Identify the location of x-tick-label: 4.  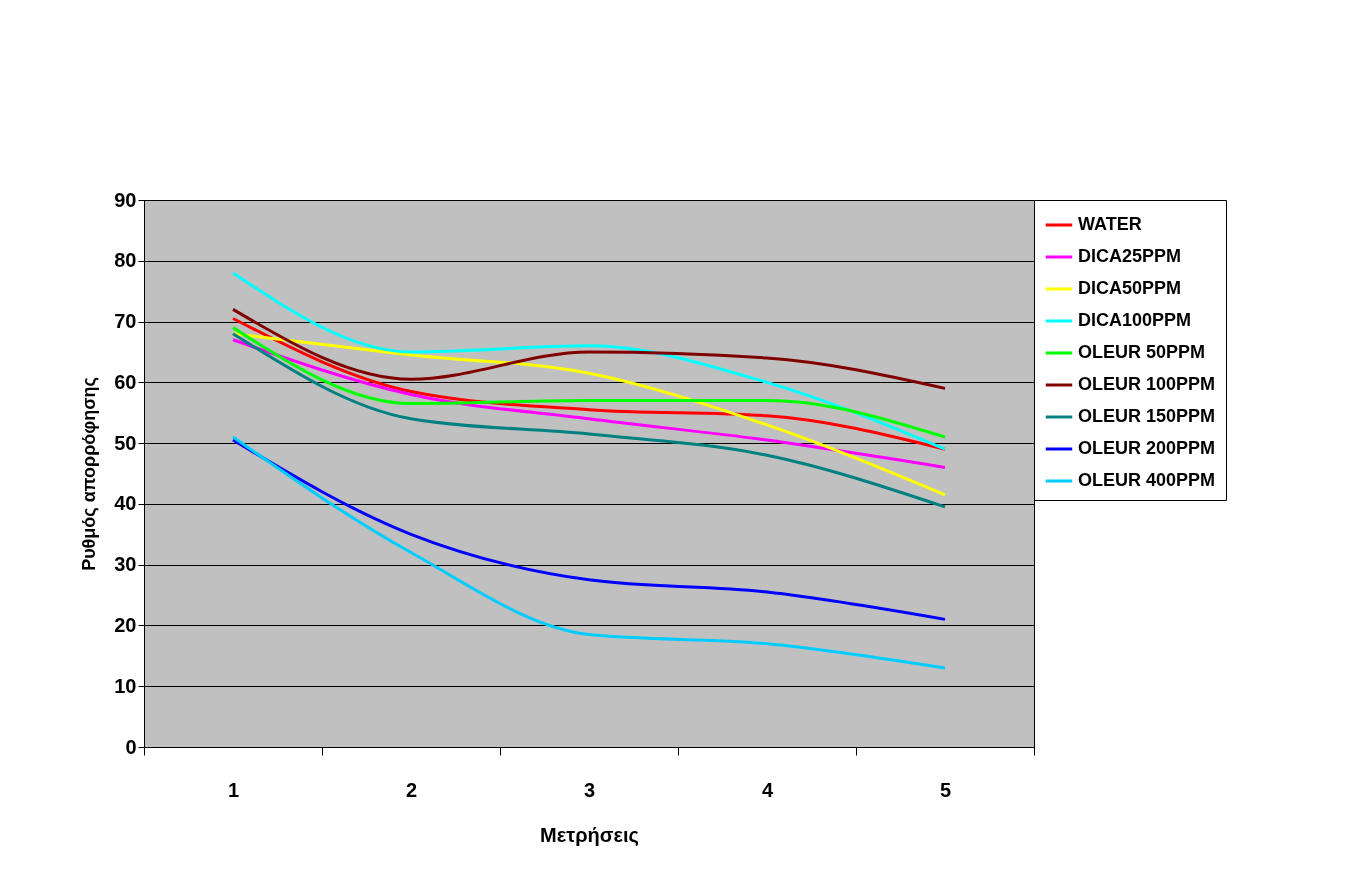
(767, 789).